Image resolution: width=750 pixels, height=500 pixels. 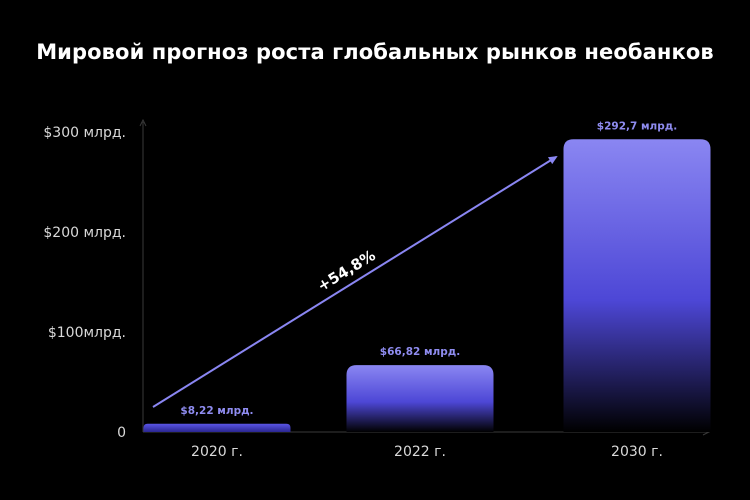 What do you see at coordinates (143, 122) in the screenshot?
I see `y-axis-arrow` at bounding box center [143, 122].